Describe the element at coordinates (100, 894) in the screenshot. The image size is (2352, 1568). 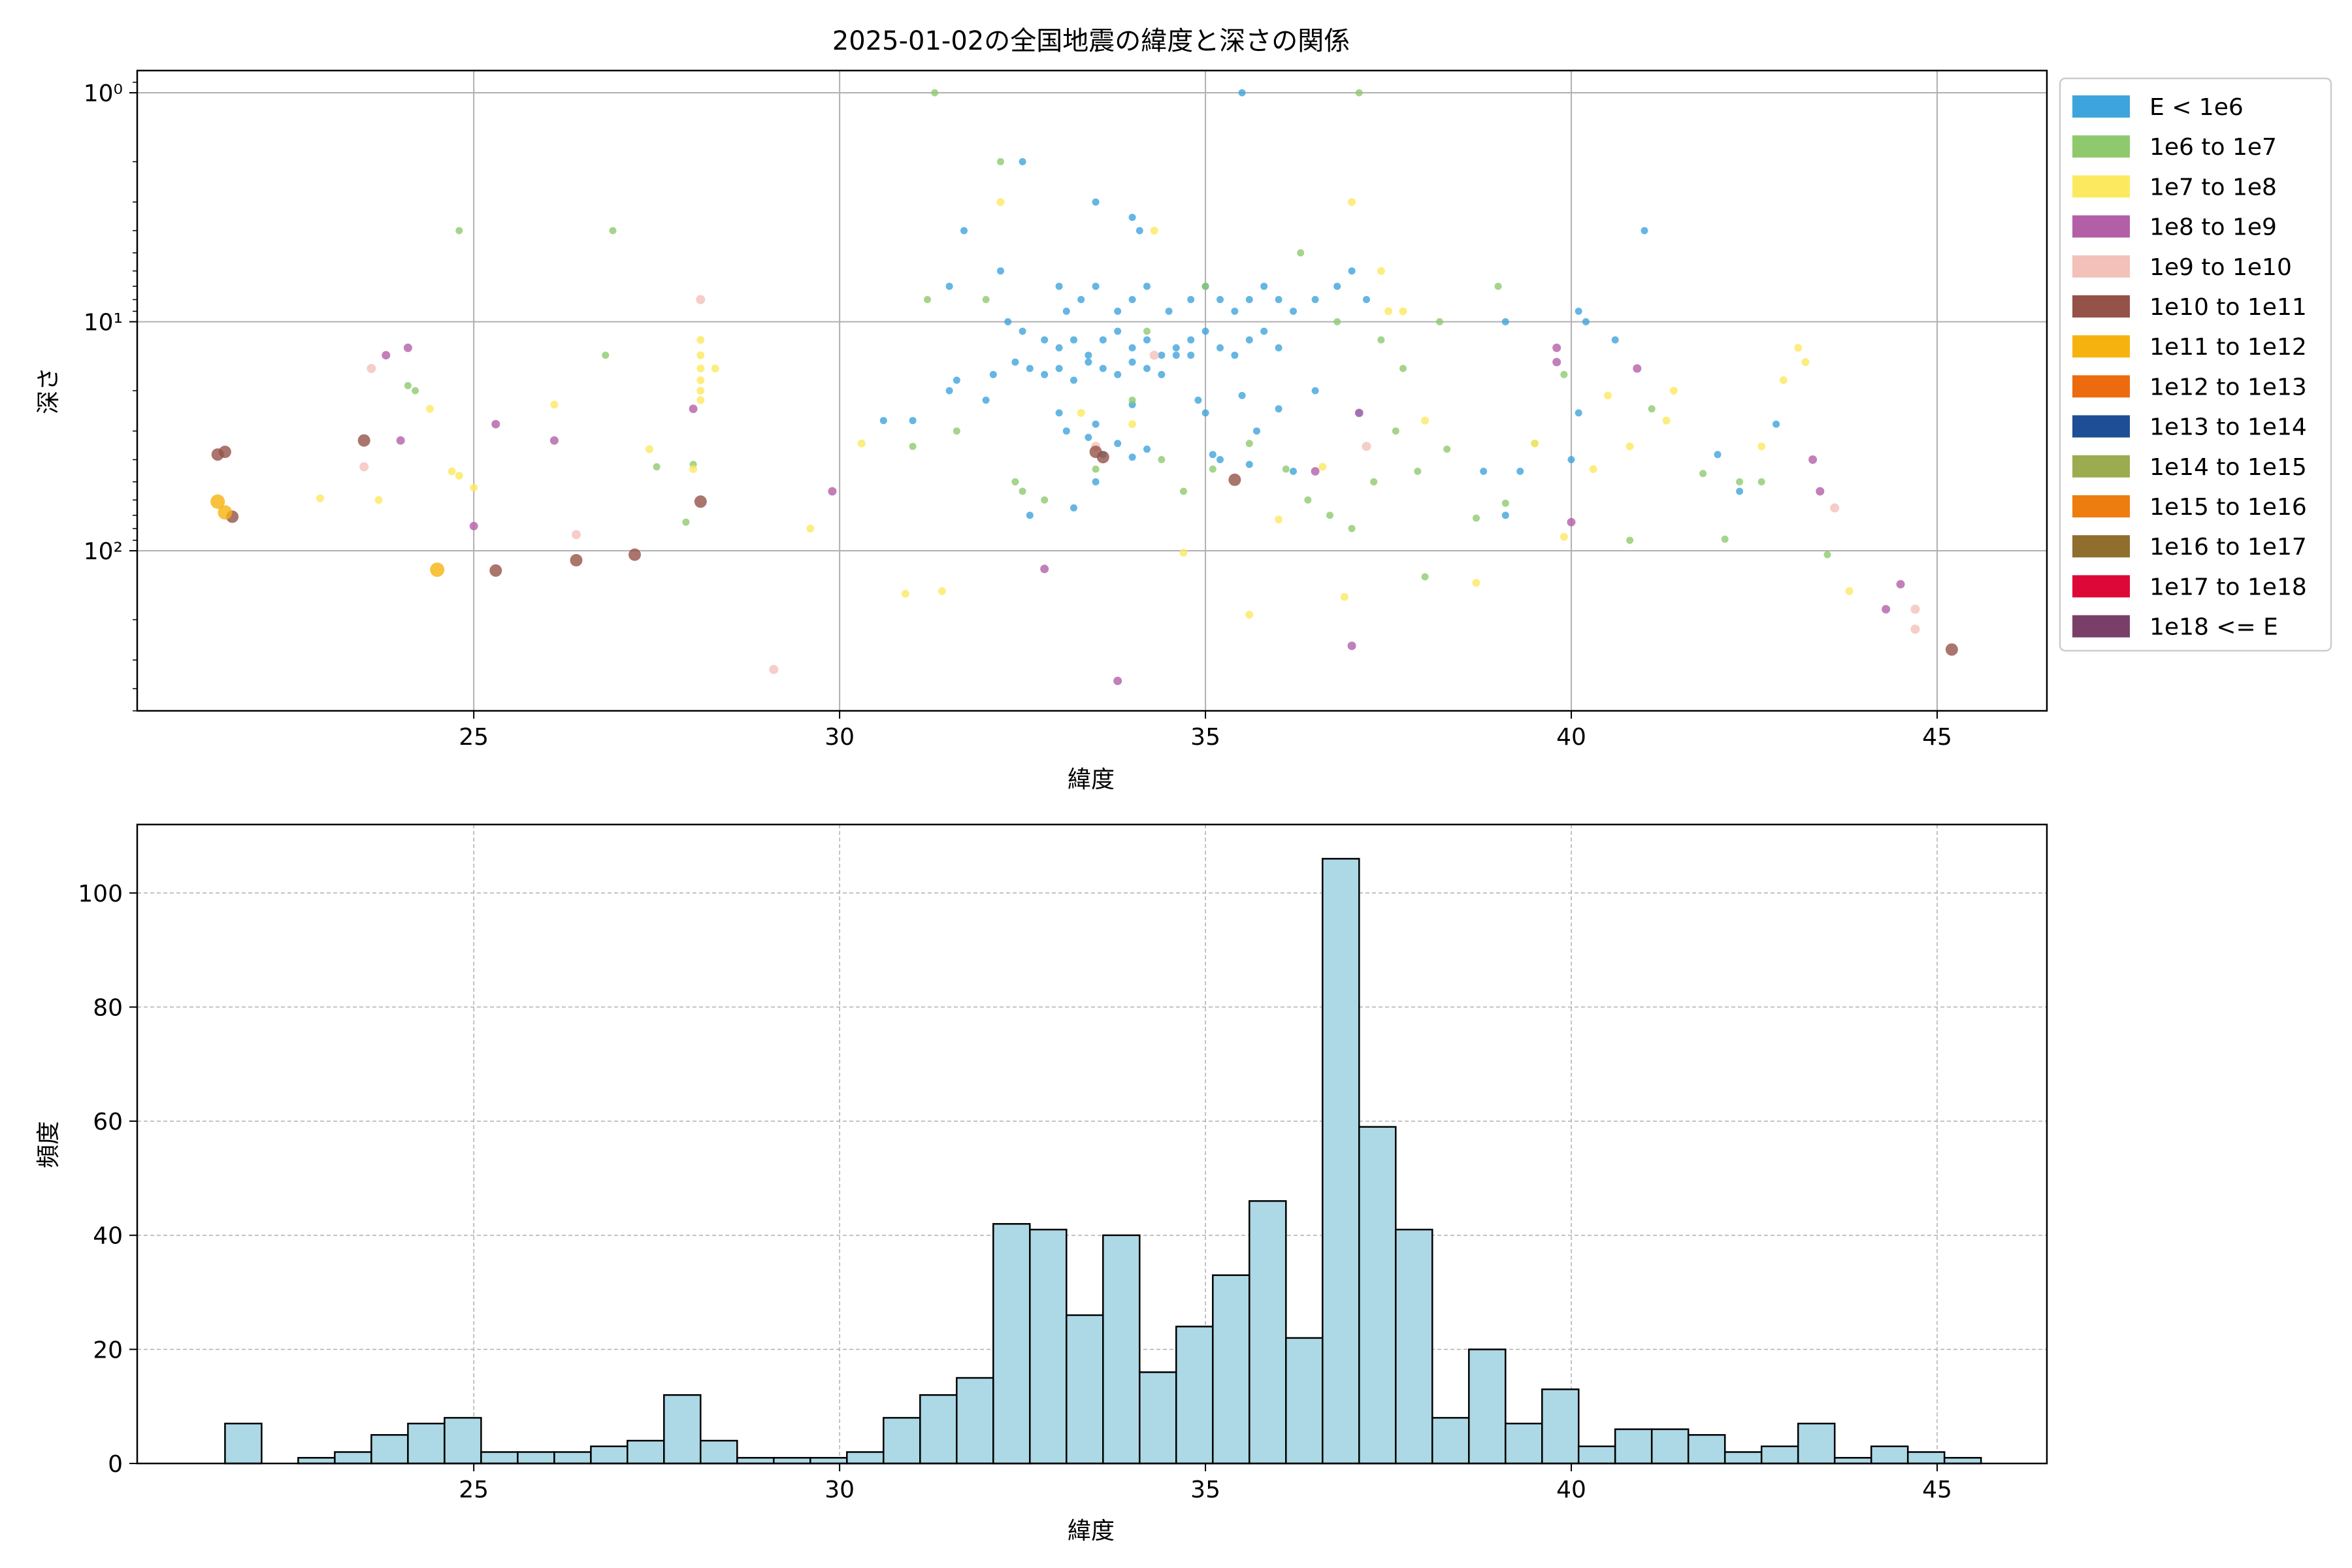
I see `histogram-ytick-label: 100` at that location.